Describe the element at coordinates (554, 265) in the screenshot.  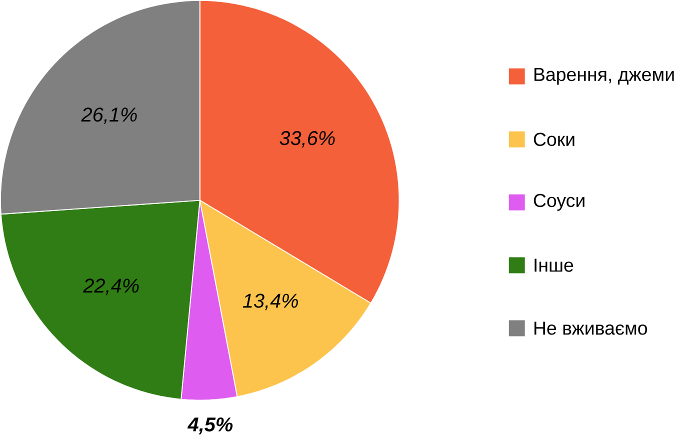
I see `legend-label: Інше` at that location.